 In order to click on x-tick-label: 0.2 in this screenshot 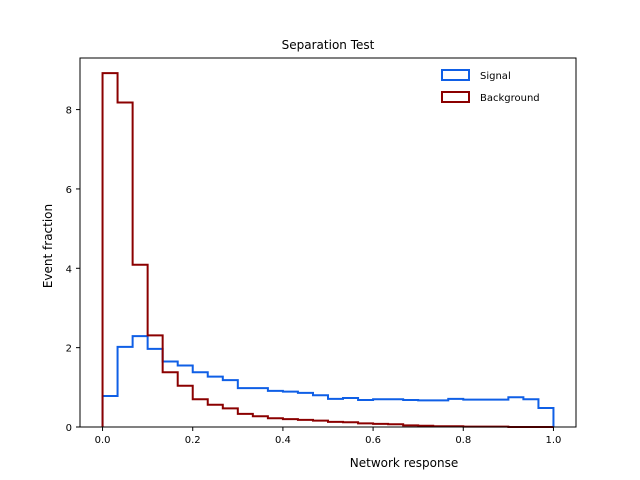, I will do `click(193, 440)`.